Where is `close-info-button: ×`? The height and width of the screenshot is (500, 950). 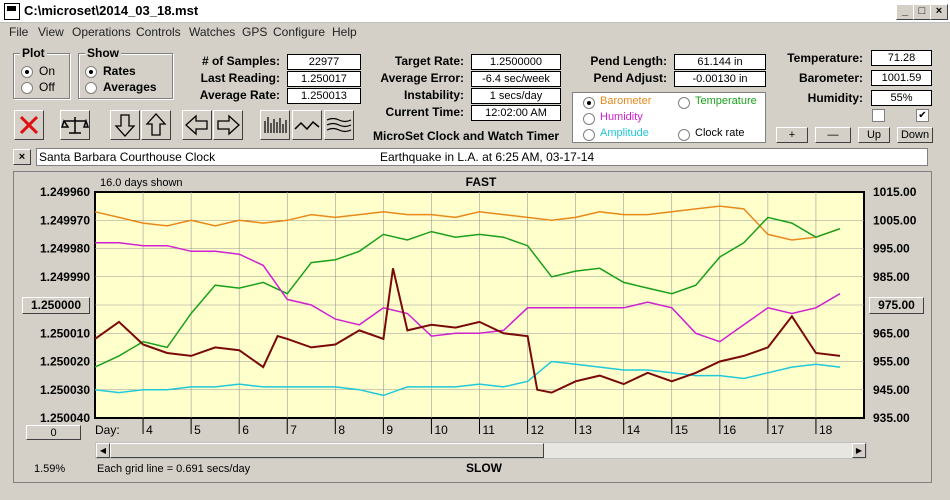 close-info-button: × is located at coordinates (22, 157).